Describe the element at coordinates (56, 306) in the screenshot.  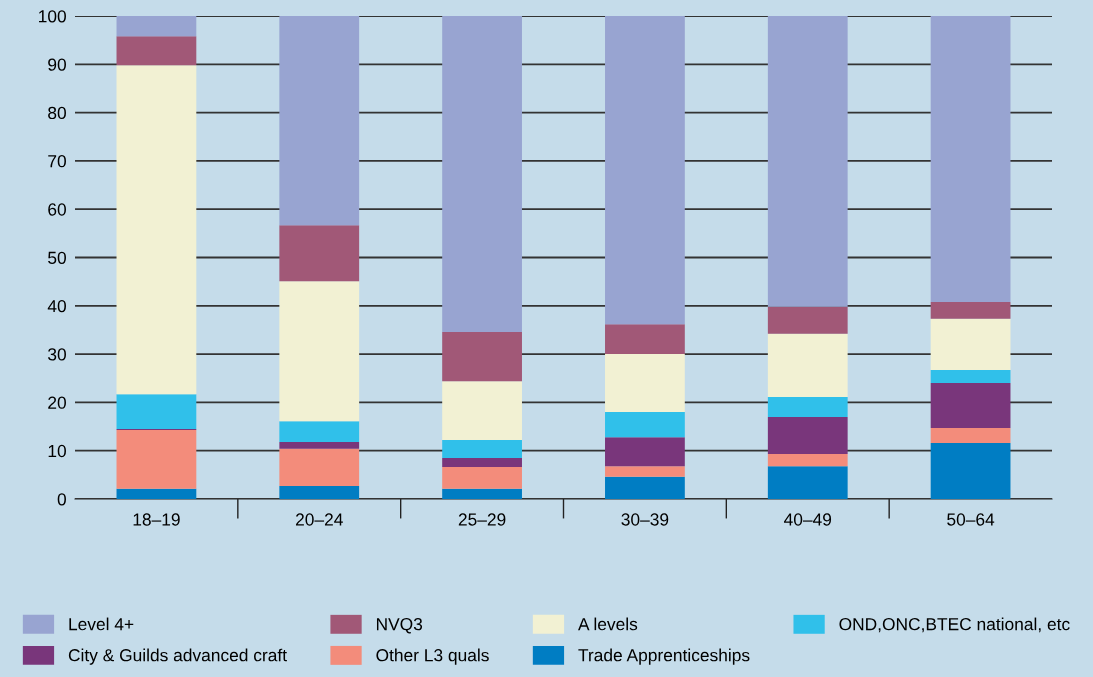
I see `y-tick-label: 40` at that location.